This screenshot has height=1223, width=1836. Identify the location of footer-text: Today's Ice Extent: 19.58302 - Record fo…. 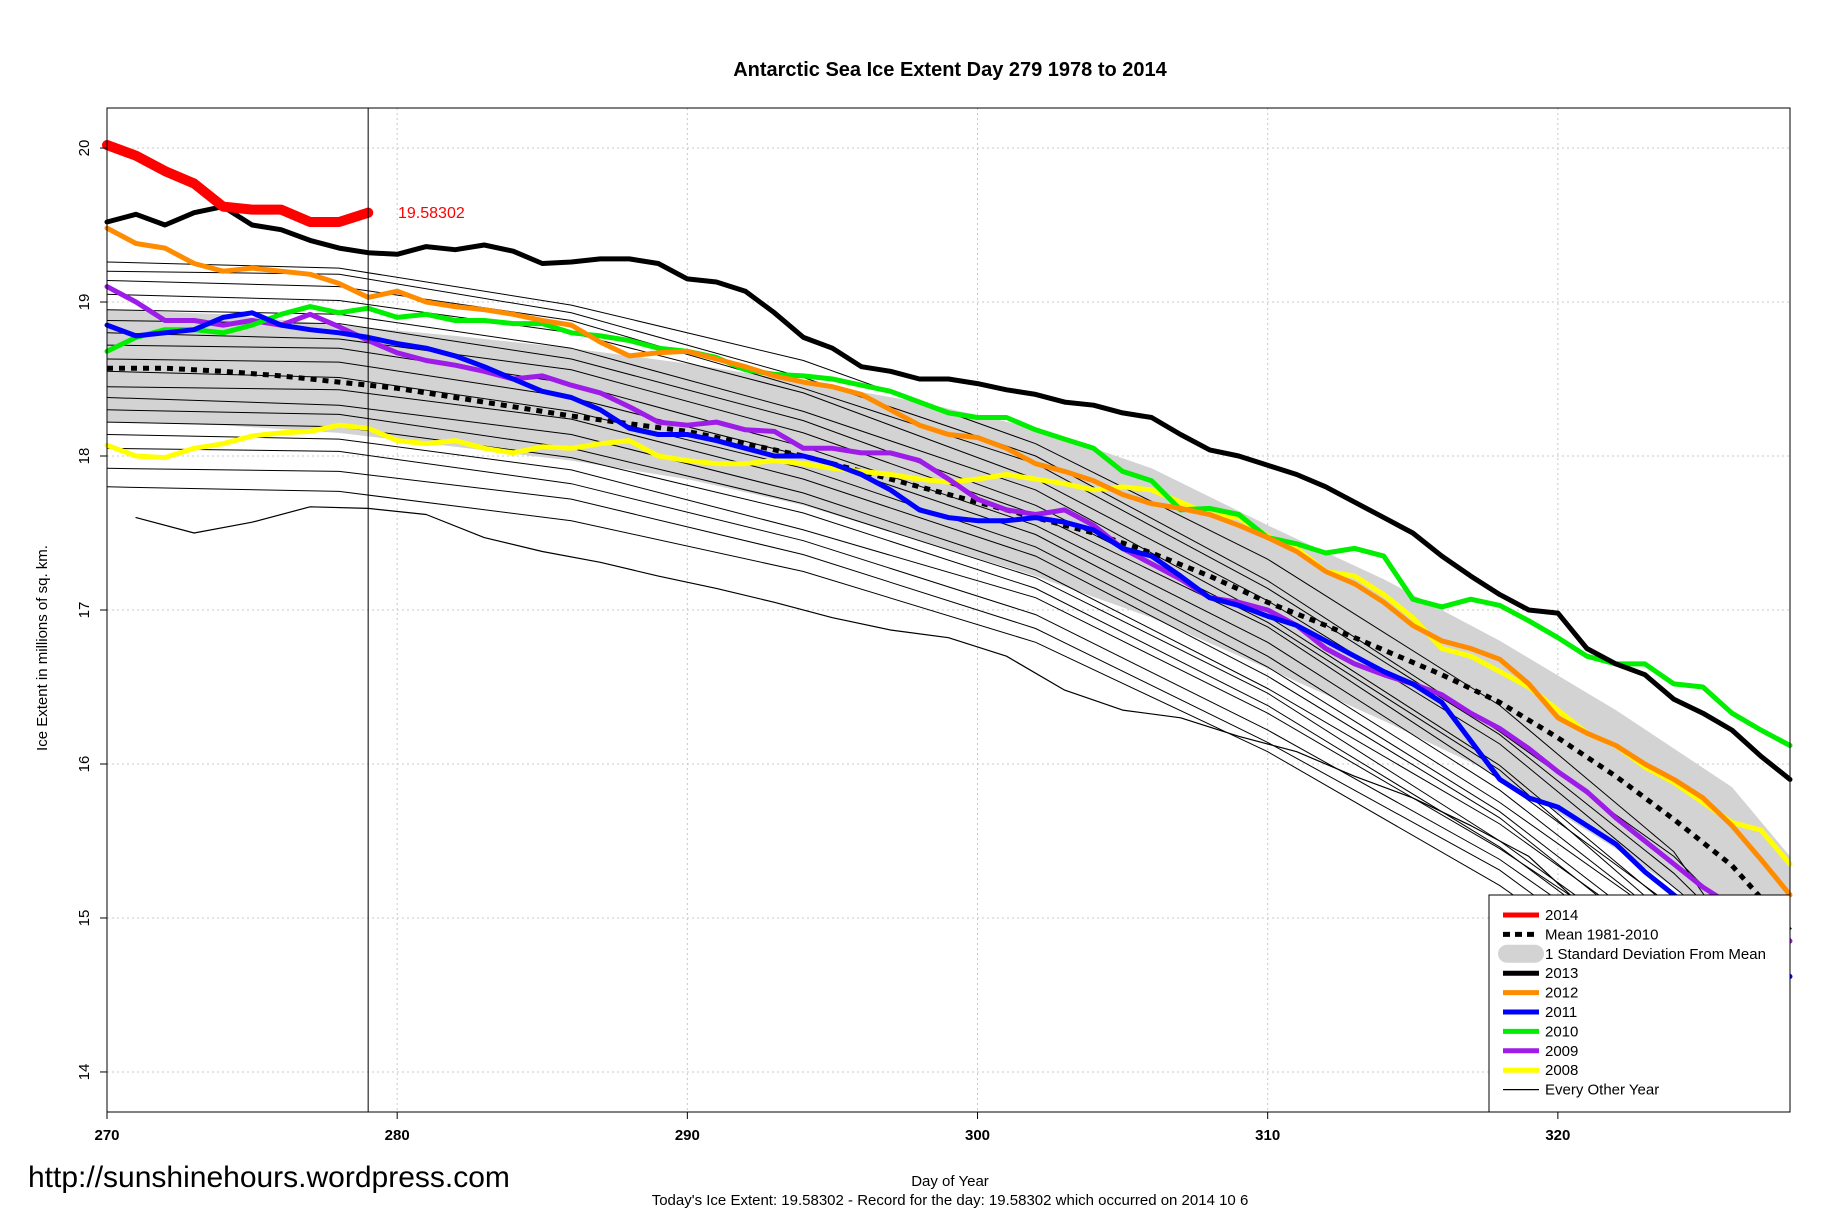
(950, 1200).